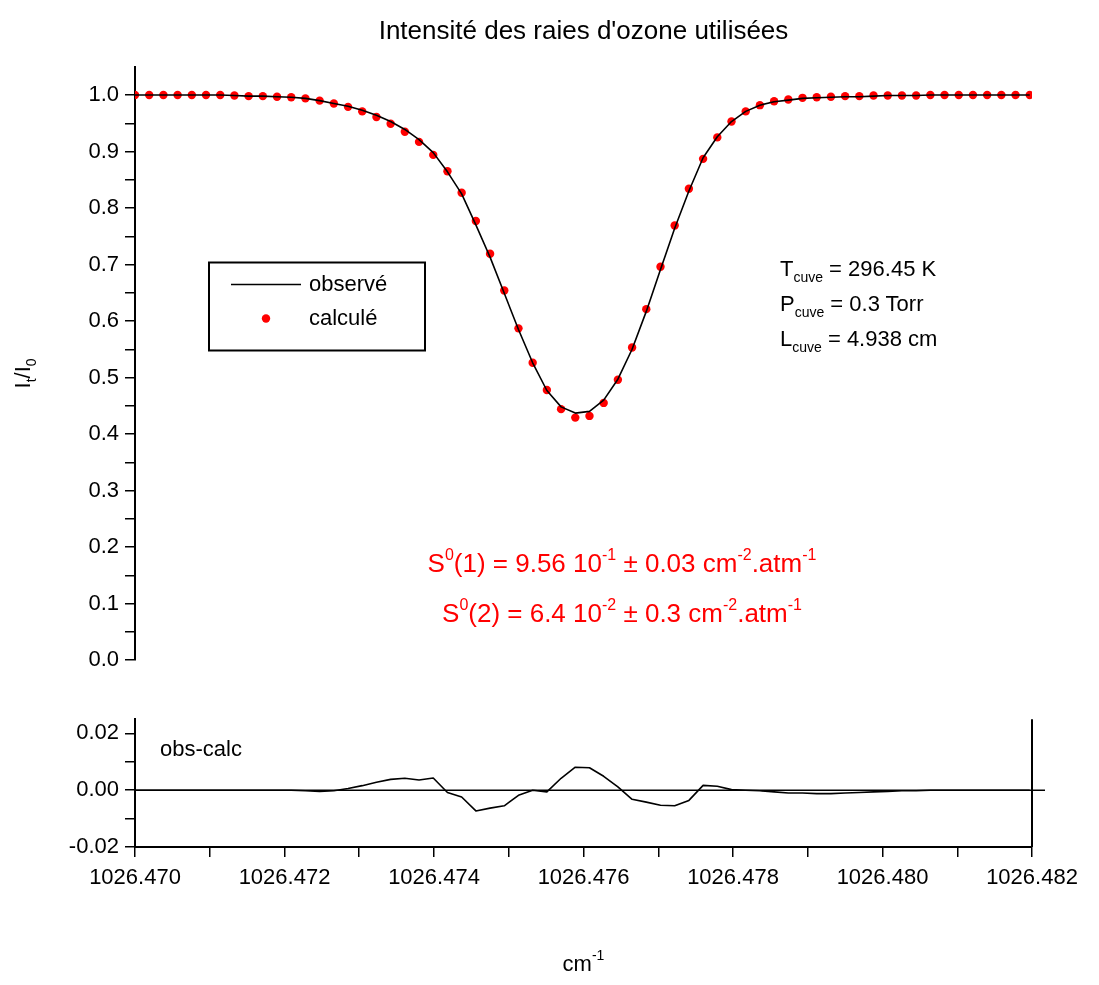 This screenshot has height=985, width=1099. What do you see at coordinates (434, 877) in the screenshot?
I see `x-tick-label: 1026.474` at bounding box center [434, 877].